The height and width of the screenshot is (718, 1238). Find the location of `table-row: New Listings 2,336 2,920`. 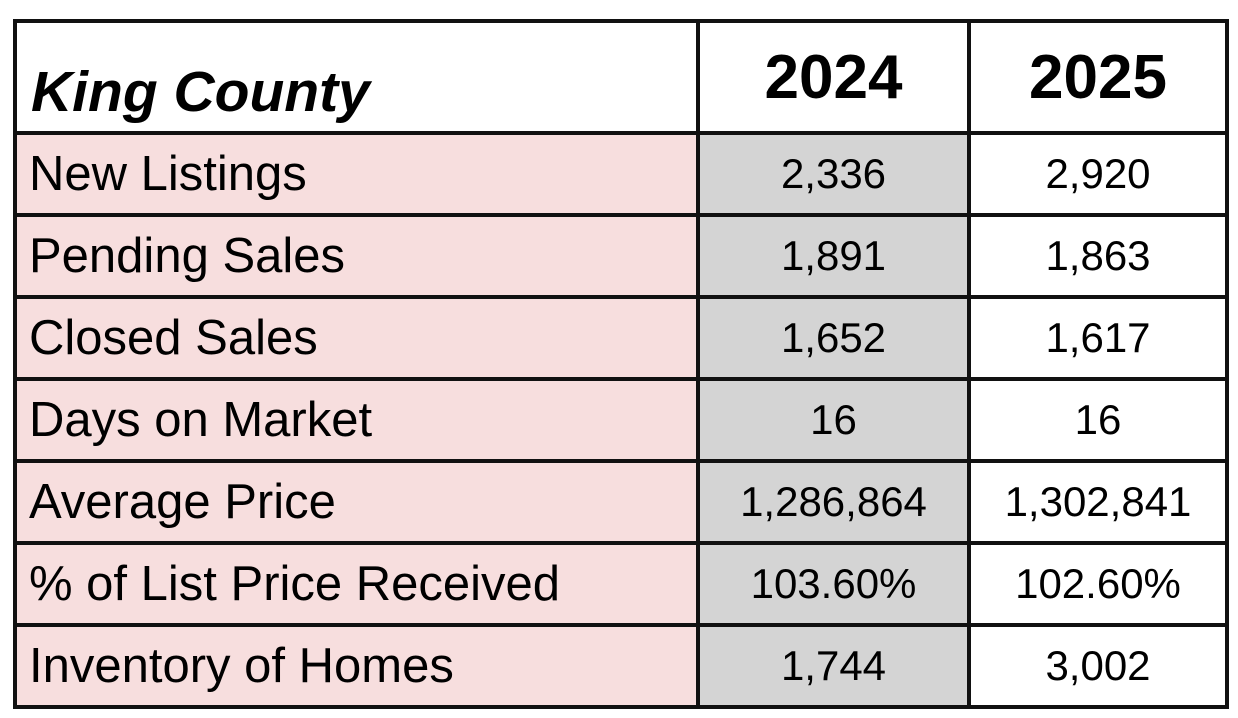

table-row: New Listings 2,336 2,920 is located at coordinates (621, 174).